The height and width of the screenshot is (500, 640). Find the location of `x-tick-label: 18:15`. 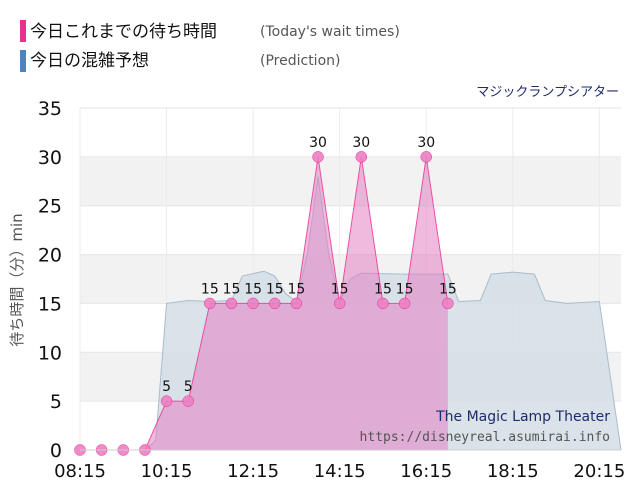

x-tick-label: 18:15 is located at coordinates (513, 471).